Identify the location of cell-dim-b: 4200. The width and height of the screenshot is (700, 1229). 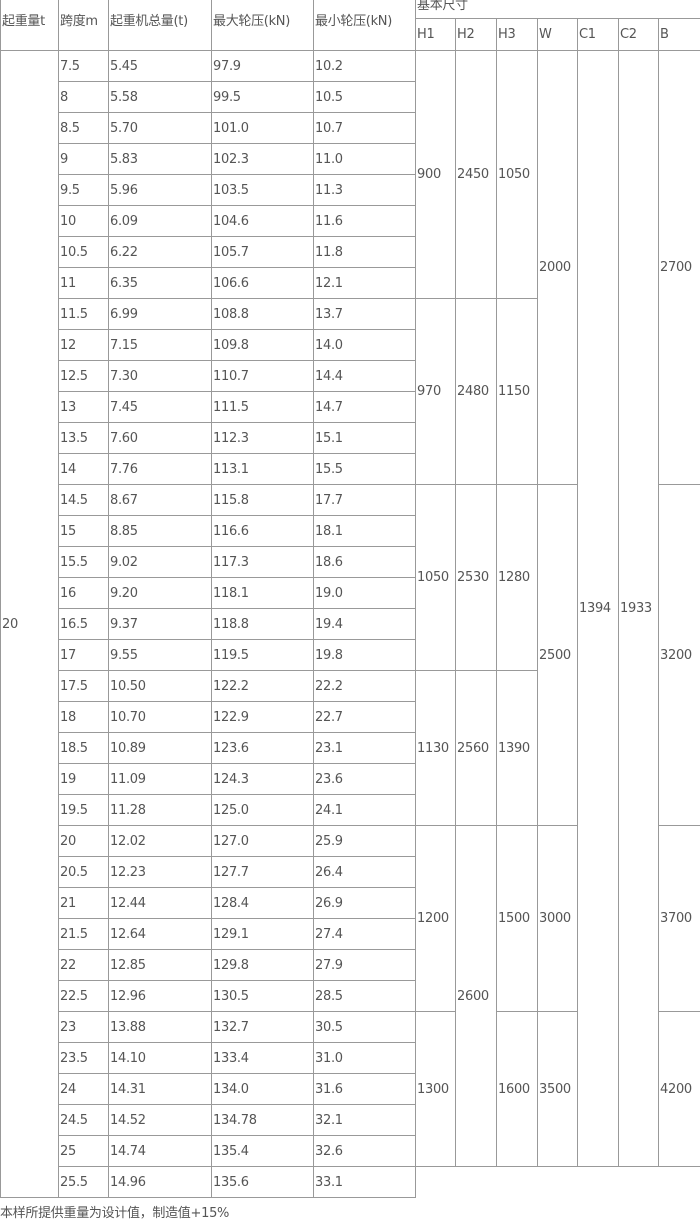
(678, 1089).